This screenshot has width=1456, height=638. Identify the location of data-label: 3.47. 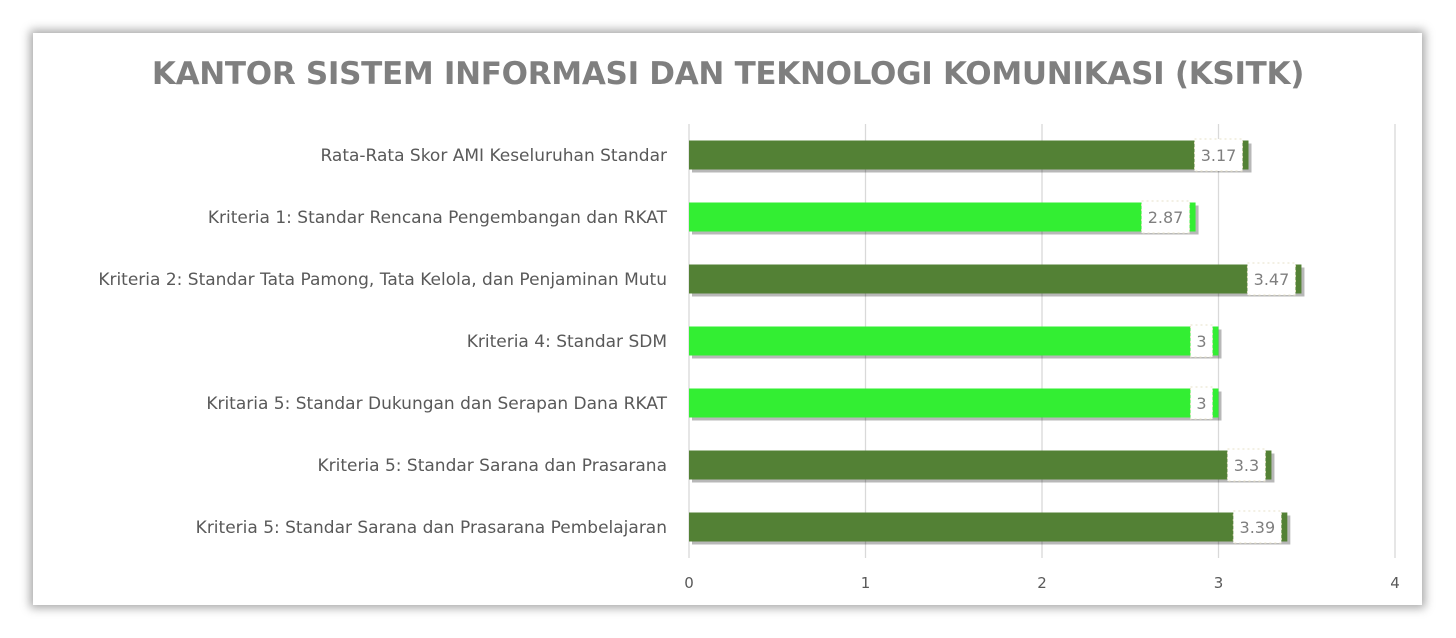
(1272, 279).